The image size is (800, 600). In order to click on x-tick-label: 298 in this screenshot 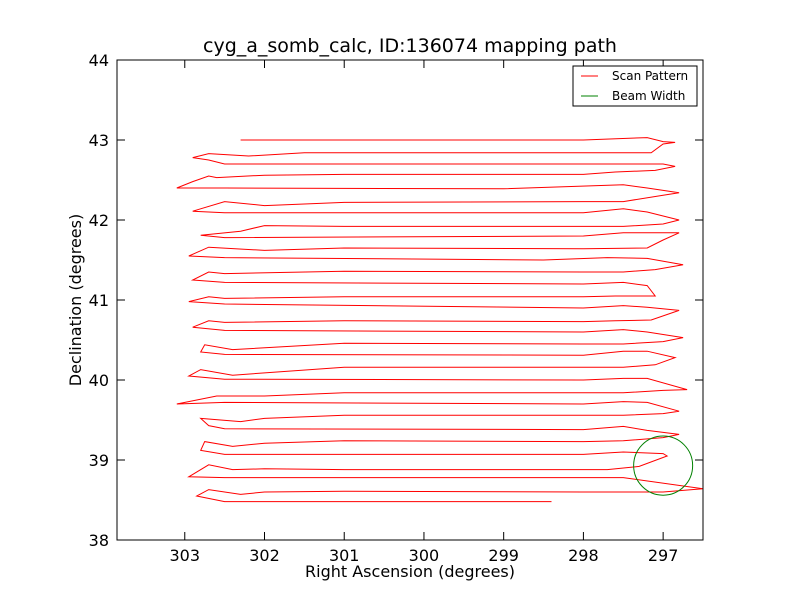, I will do `click(583, 555)`.